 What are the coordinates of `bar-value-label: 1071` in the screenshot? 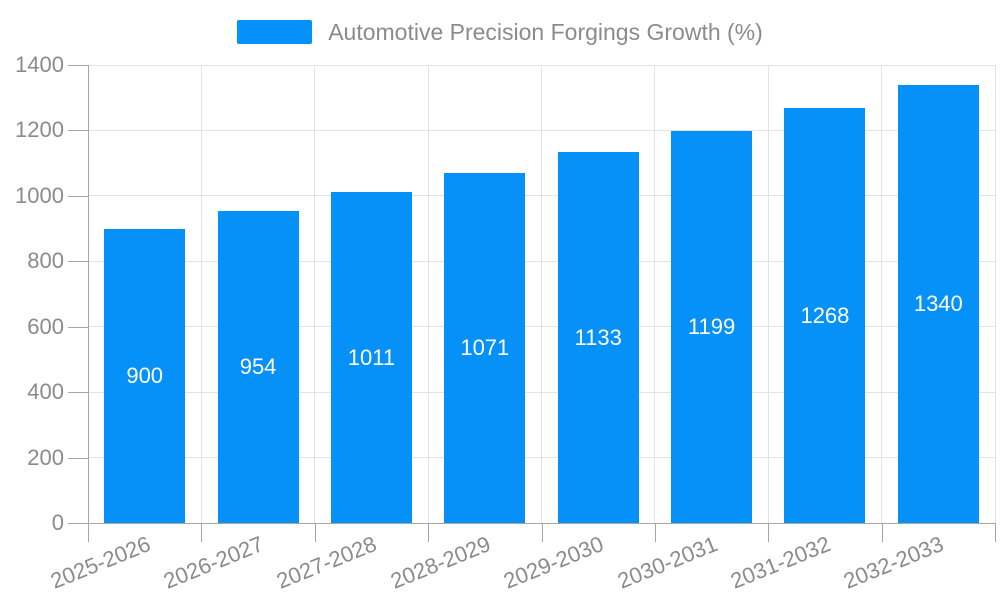 It's located at (485, 347).